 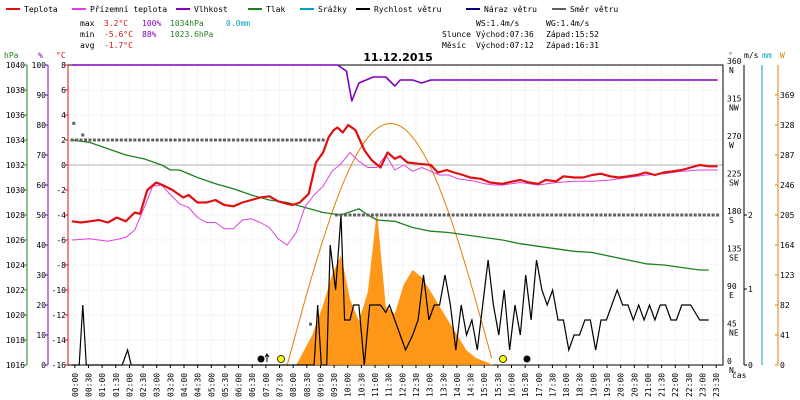 What do you see at coordinates (716, 385) in the screenshot?
I see `x-label-47: 23:30` at bounding box center [716, 385].